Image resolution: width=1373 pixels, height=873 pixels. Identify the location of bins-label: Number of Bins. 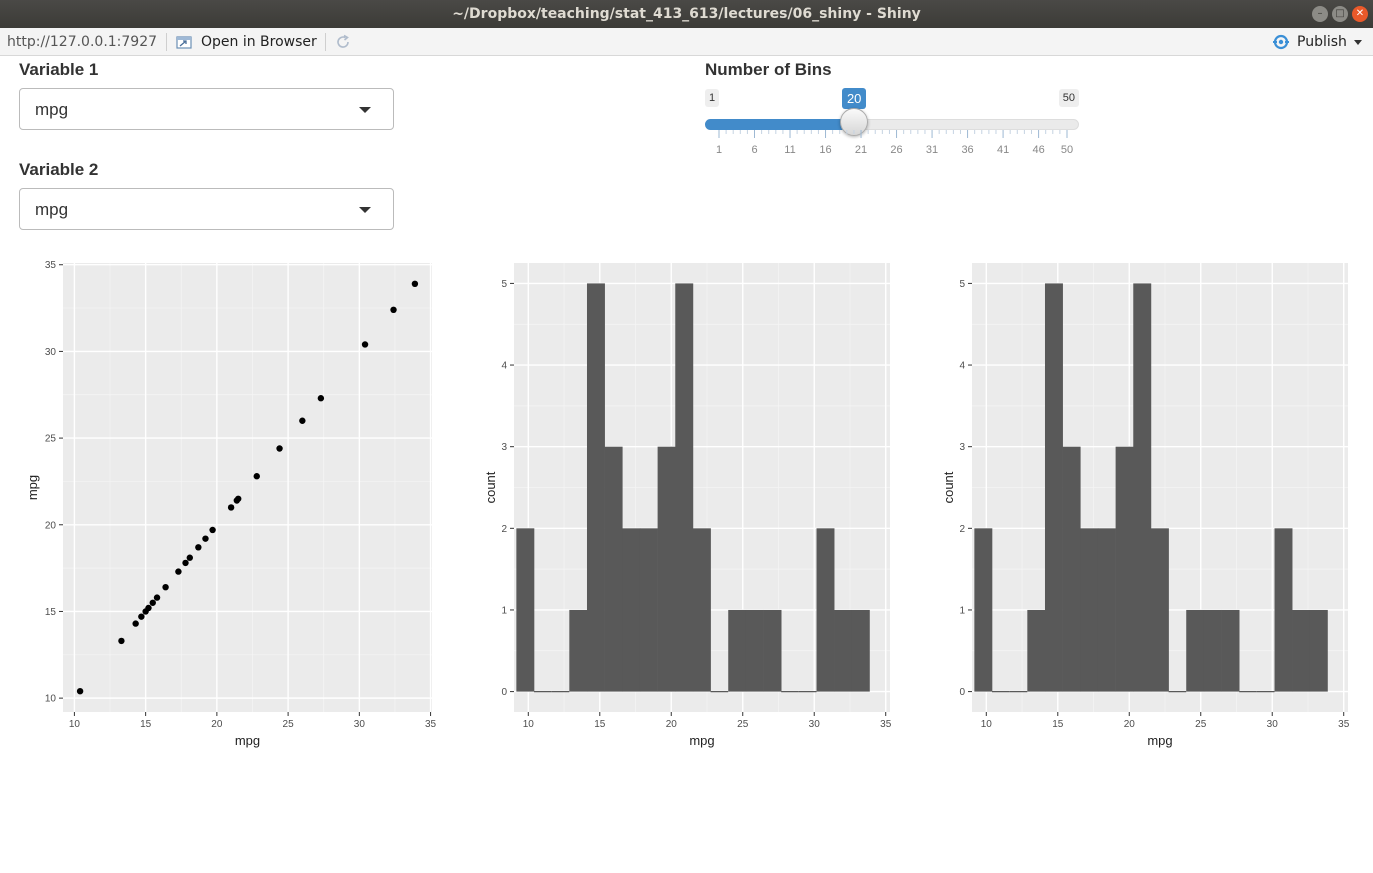
(768, 69).